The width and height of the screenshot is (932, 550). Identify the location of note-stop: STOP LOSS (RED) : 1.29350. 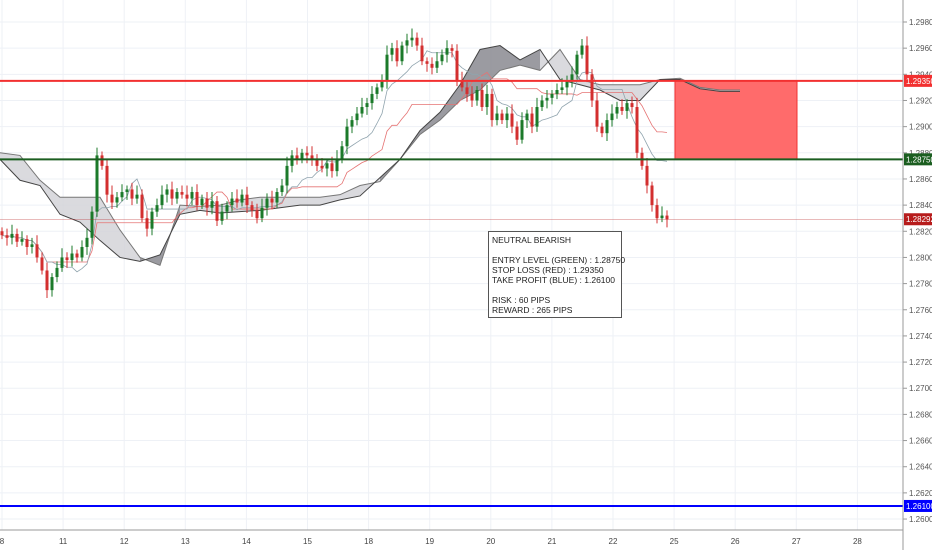
(548, 270).